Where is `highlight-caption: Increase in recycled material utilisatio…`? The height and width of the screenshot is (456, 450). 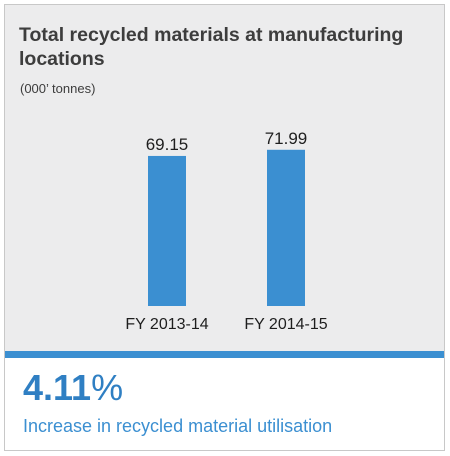
highlight-caption: Increase in recycled material utilisatio… is located at coordinates (178, 426).